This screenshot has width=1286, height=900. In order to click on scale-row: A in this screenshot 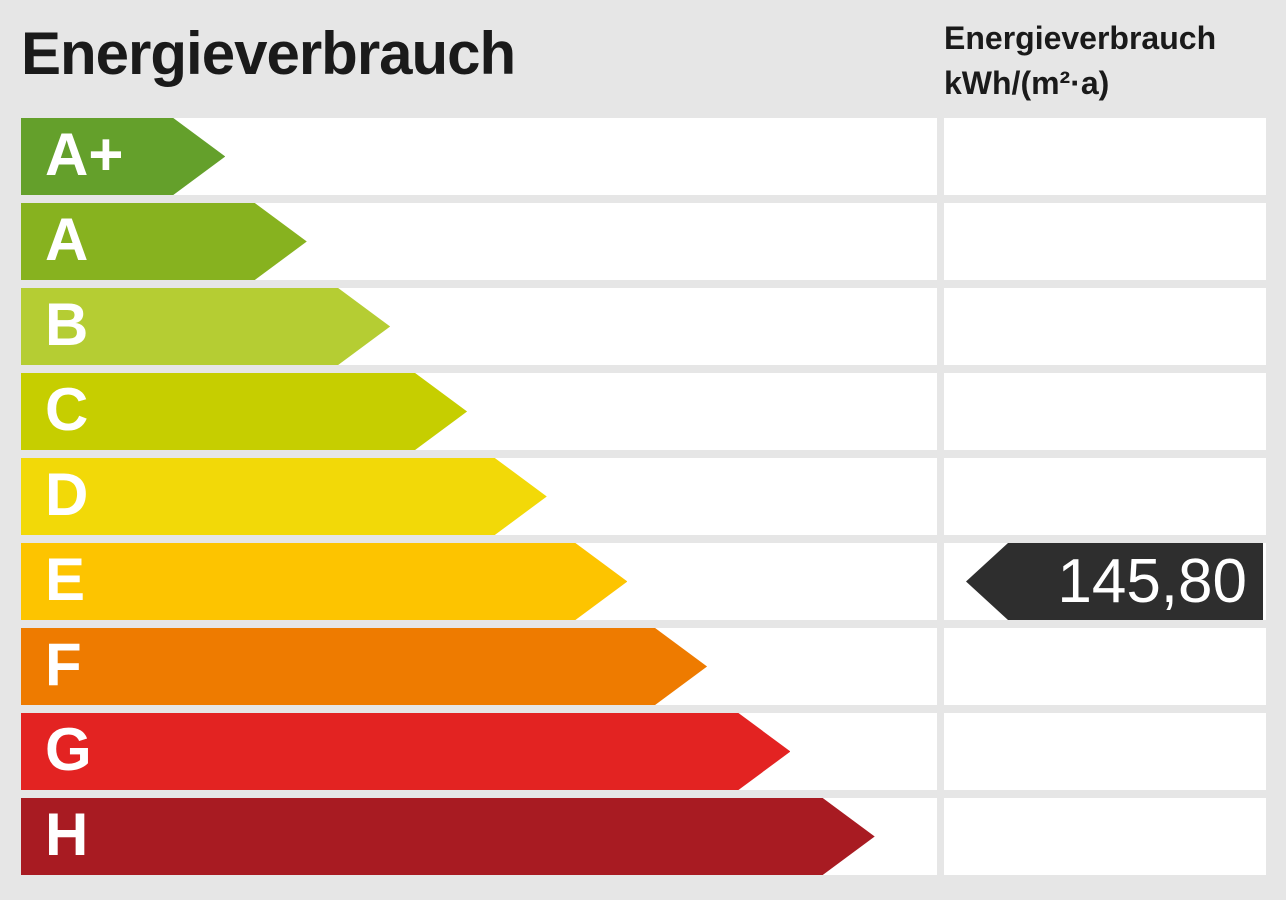, I will do `click(643, 241)`.